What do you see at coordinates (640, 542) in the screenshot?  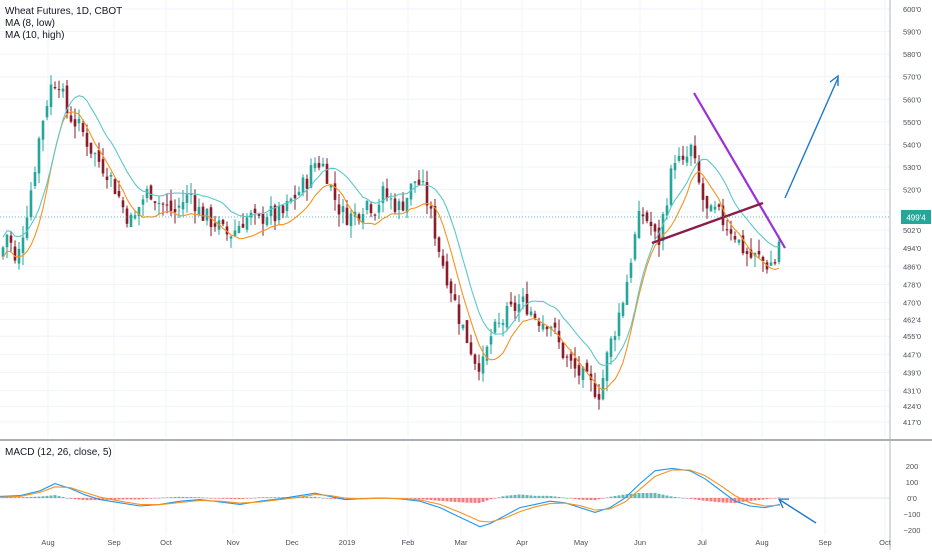 I see `time-tick-label: Jun` at bounding box center [640, 542].